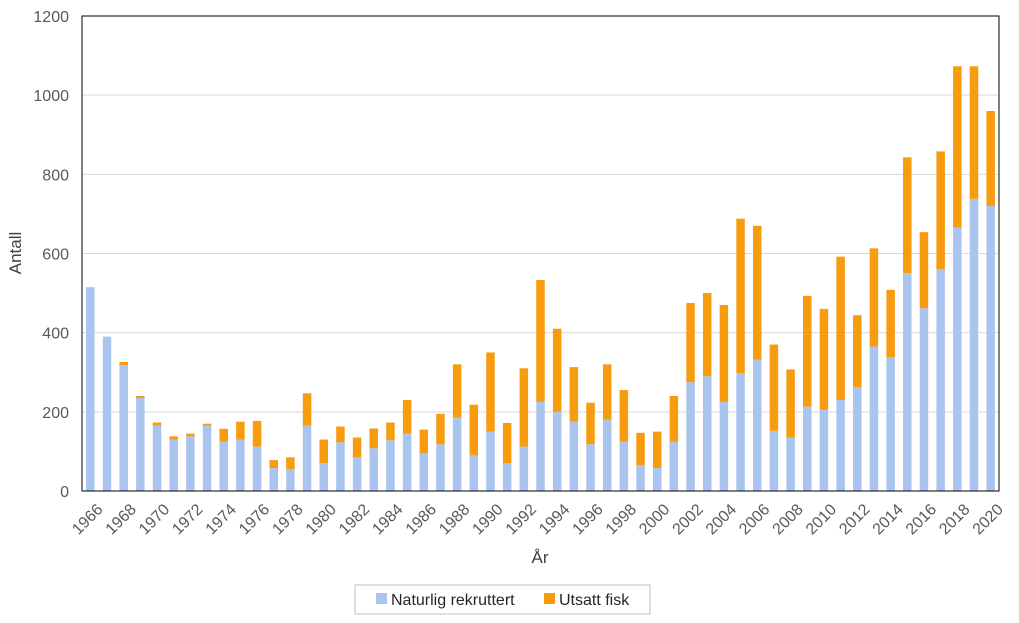 The width and height of the screenshot is (1019, 623). I want to click on bar-naturlig-rekruttert-1968, so click(123, 428).